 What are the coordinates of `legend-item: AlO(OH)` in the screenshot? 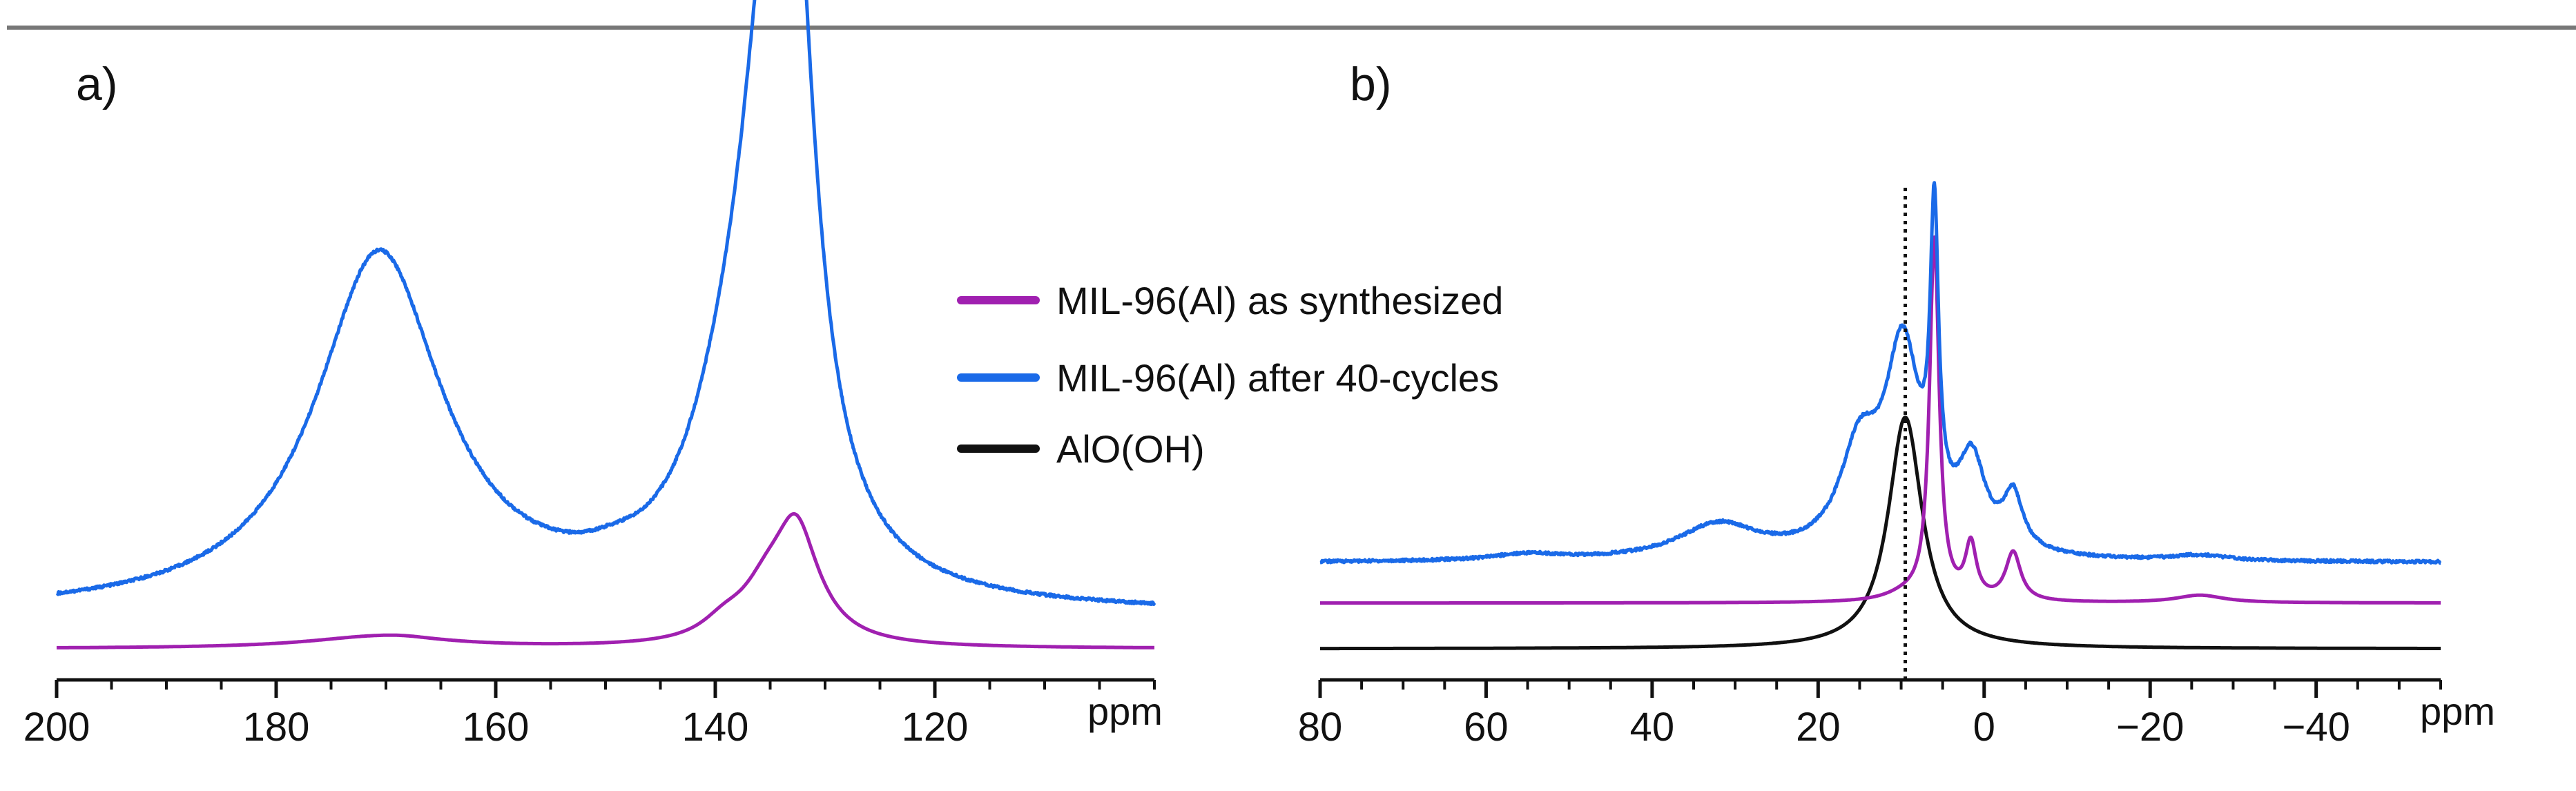 It's located at (1081, 449).